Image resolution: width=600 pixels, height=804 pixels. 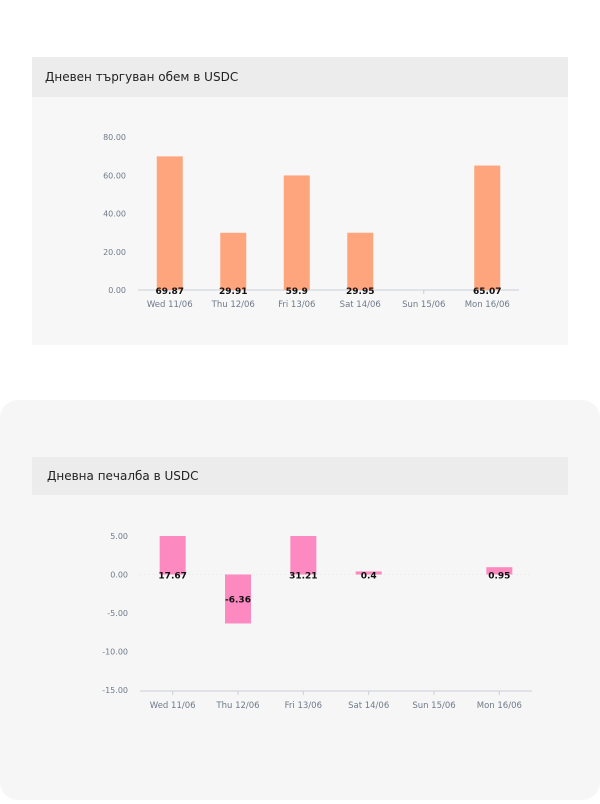 I want to click on profit-x-tick-label: Sun 15/06, so click(x=433, y=706).